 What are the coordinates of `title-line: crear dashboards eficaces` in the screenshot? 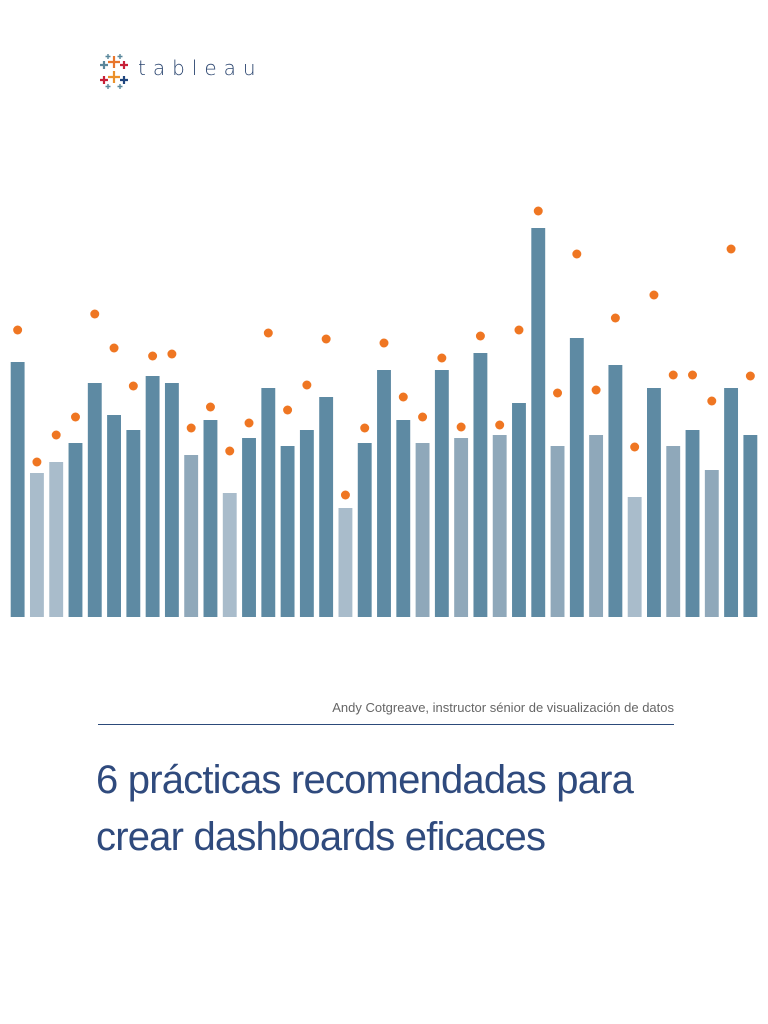 It's located at (321, 837).